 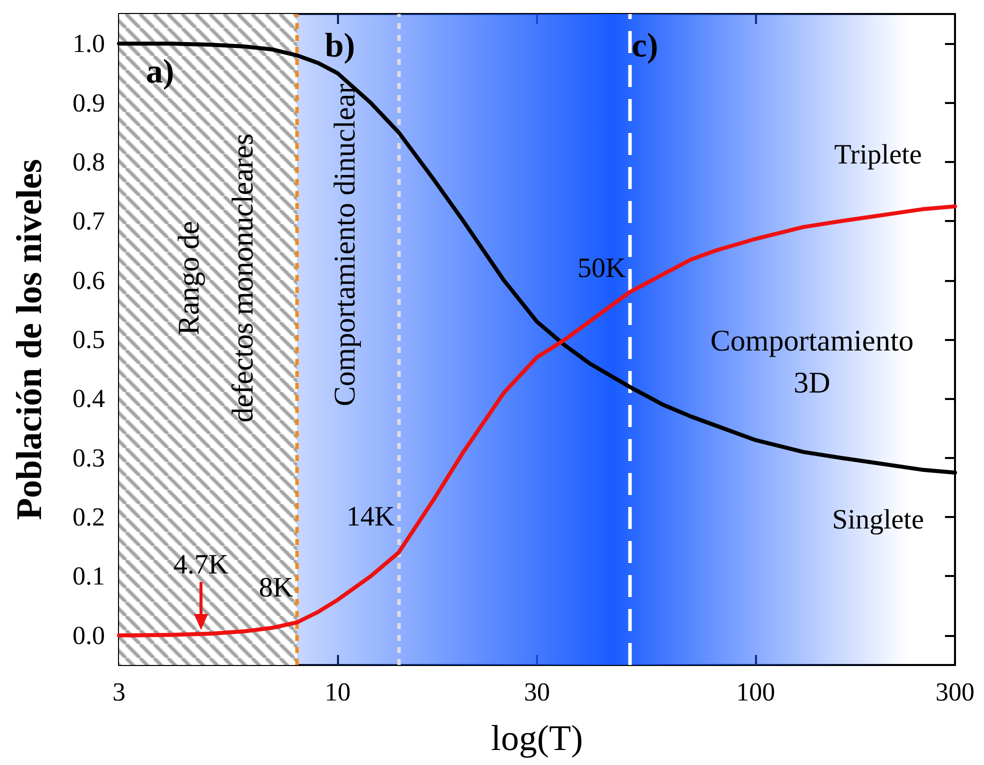 What do you see at coordinates (537, 692) in the screenshot?
I see `x-tick-label: 30` at bounding box center [537, 692].